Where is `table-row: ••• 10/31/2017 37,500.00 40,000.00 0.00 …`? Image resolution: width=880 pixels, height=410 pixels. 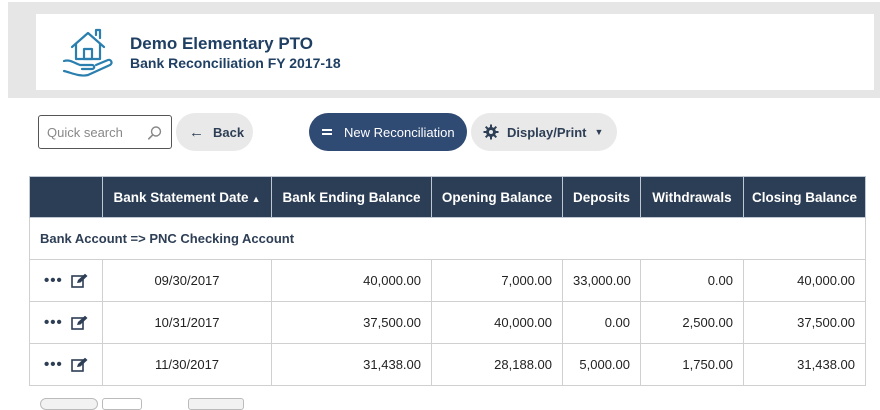 table-row: ••• 10/31/2017 37,500.00 40,000.00 0.00 … is located at coordinates (447, 322).